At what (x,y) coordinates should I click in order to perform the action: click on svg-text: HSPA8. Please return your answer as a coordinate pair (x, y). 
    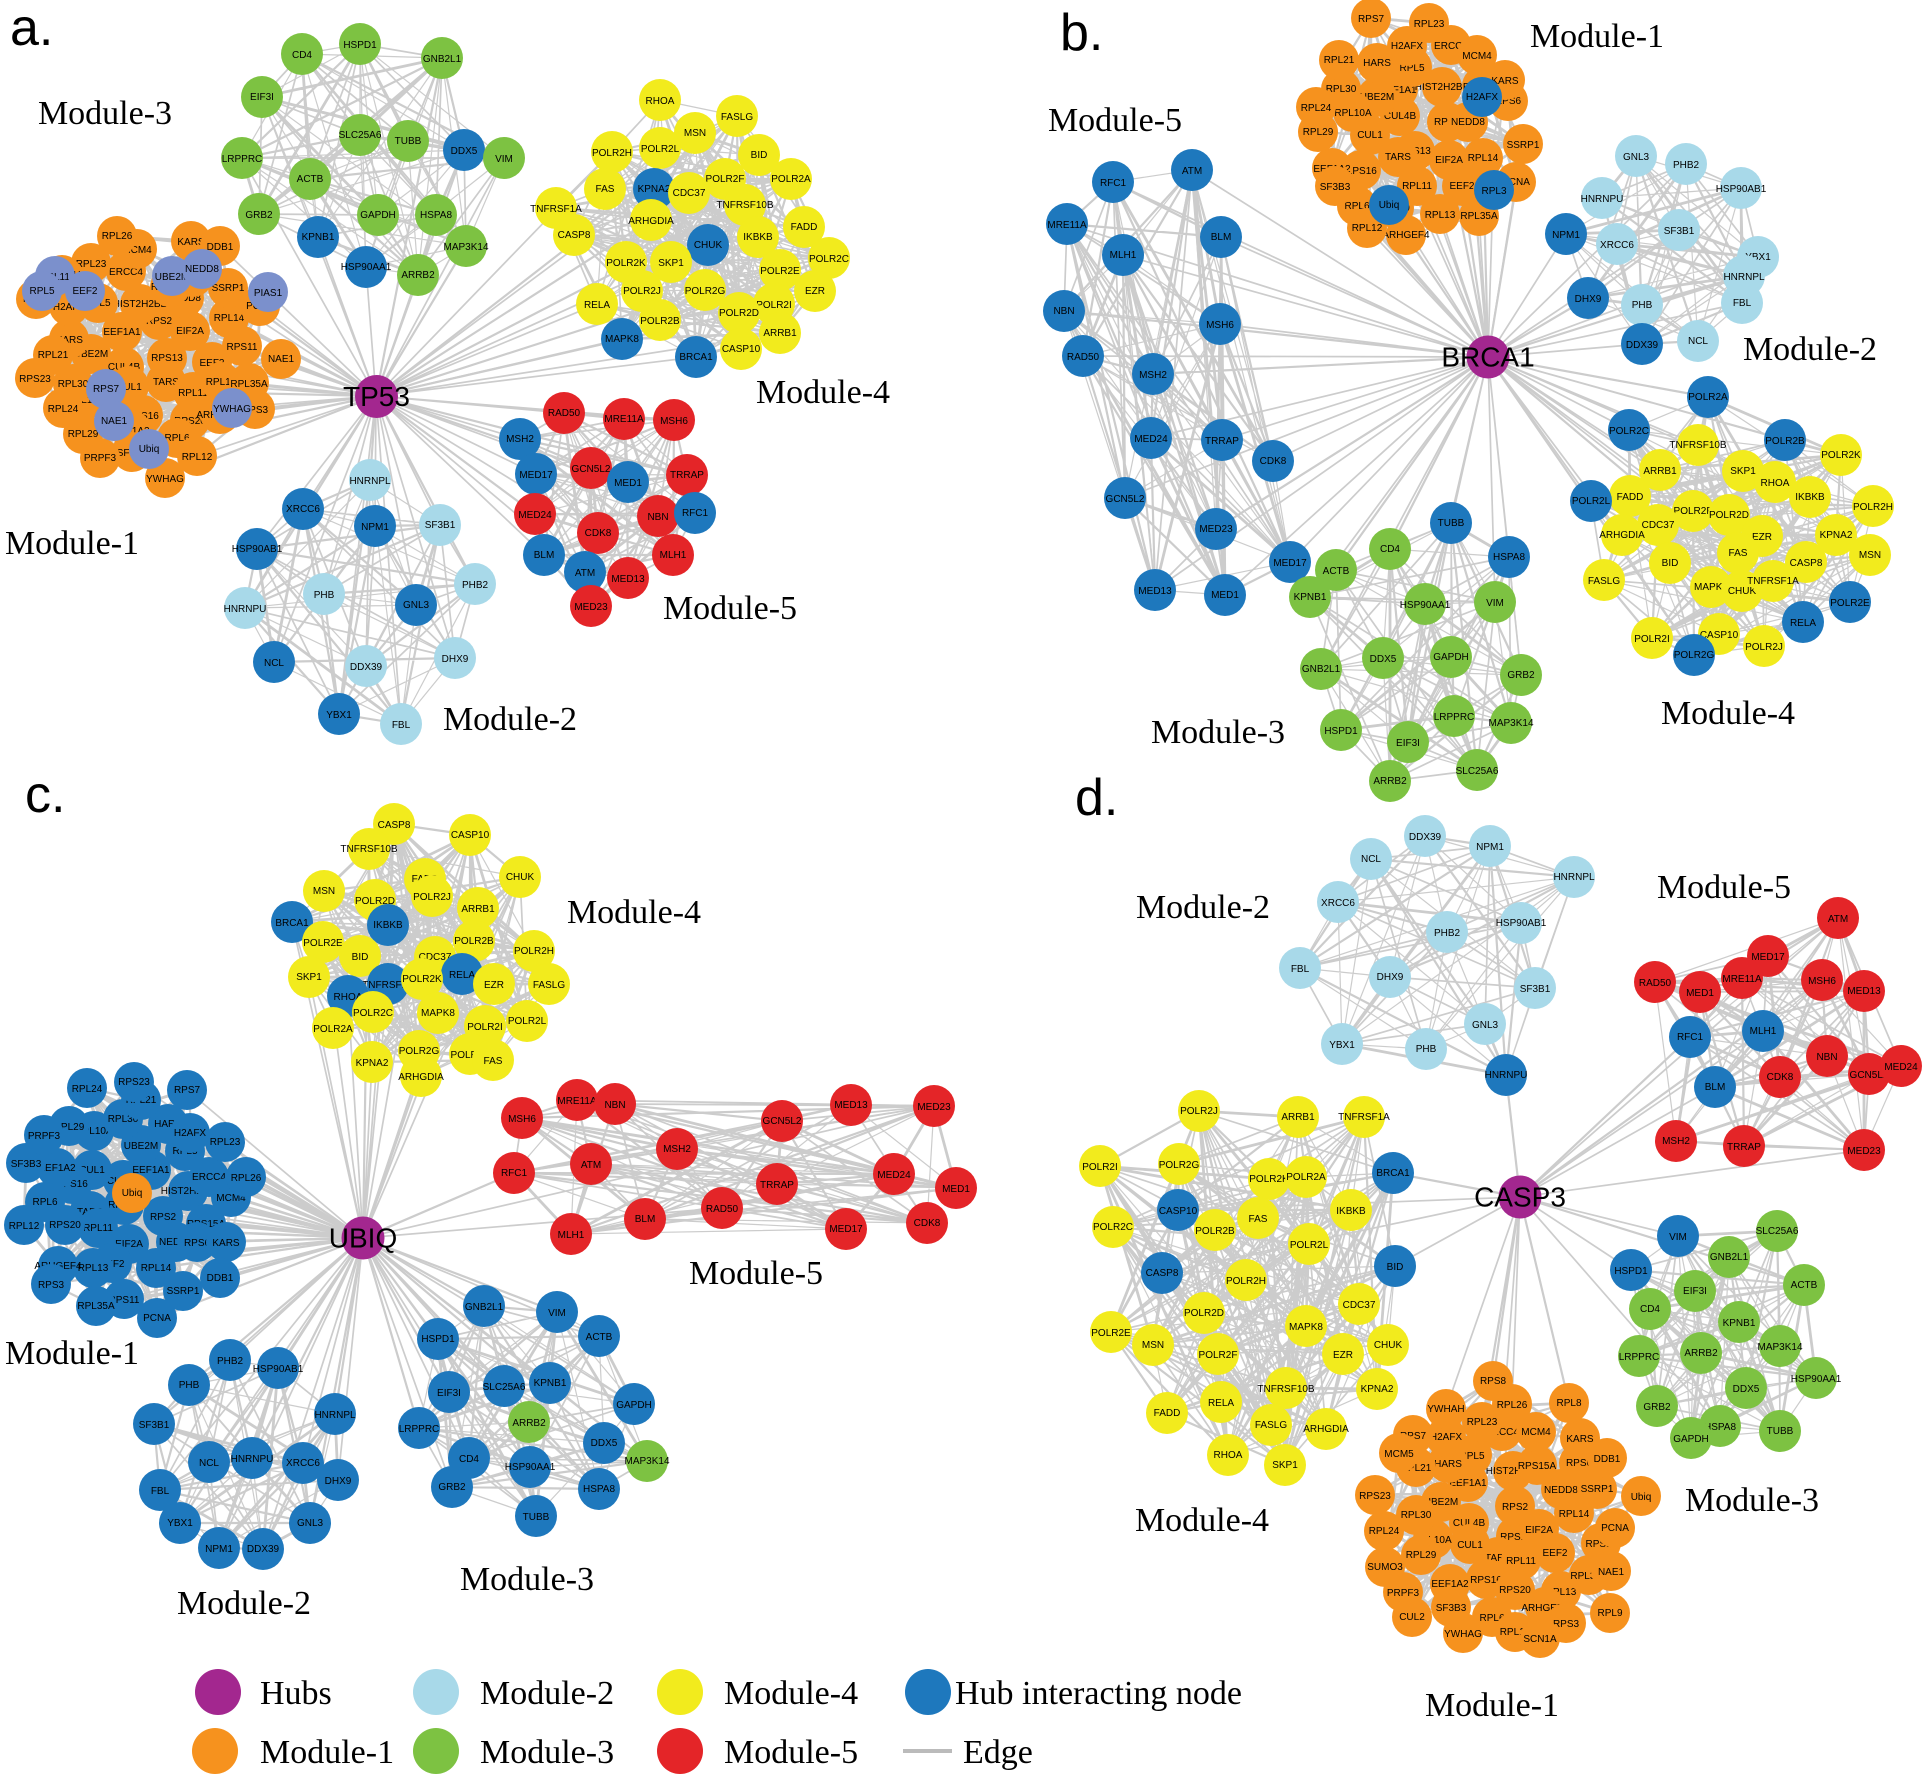
    Looking at the image, I should click on (599, 1489).